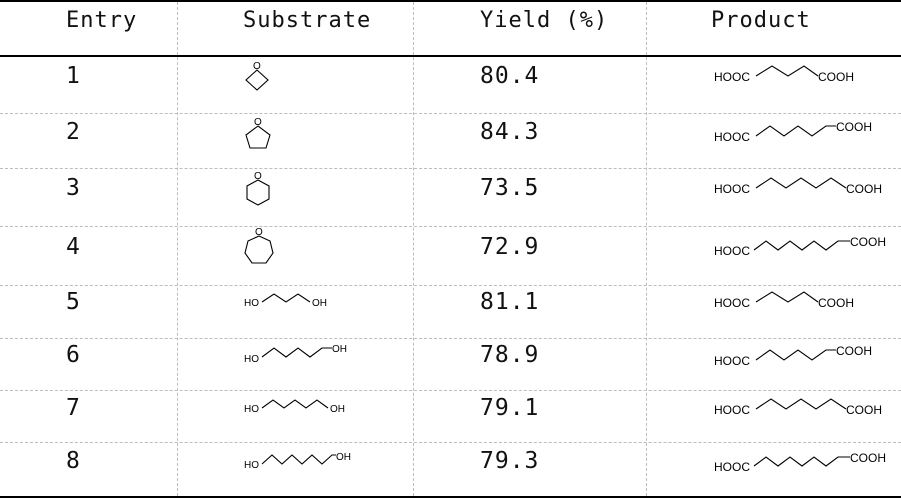  What do you see at coordinates (294, 407) in the screenshot?
I see `substrate-structure-pentanediol: HO OH` at bounding box center [294, 407].